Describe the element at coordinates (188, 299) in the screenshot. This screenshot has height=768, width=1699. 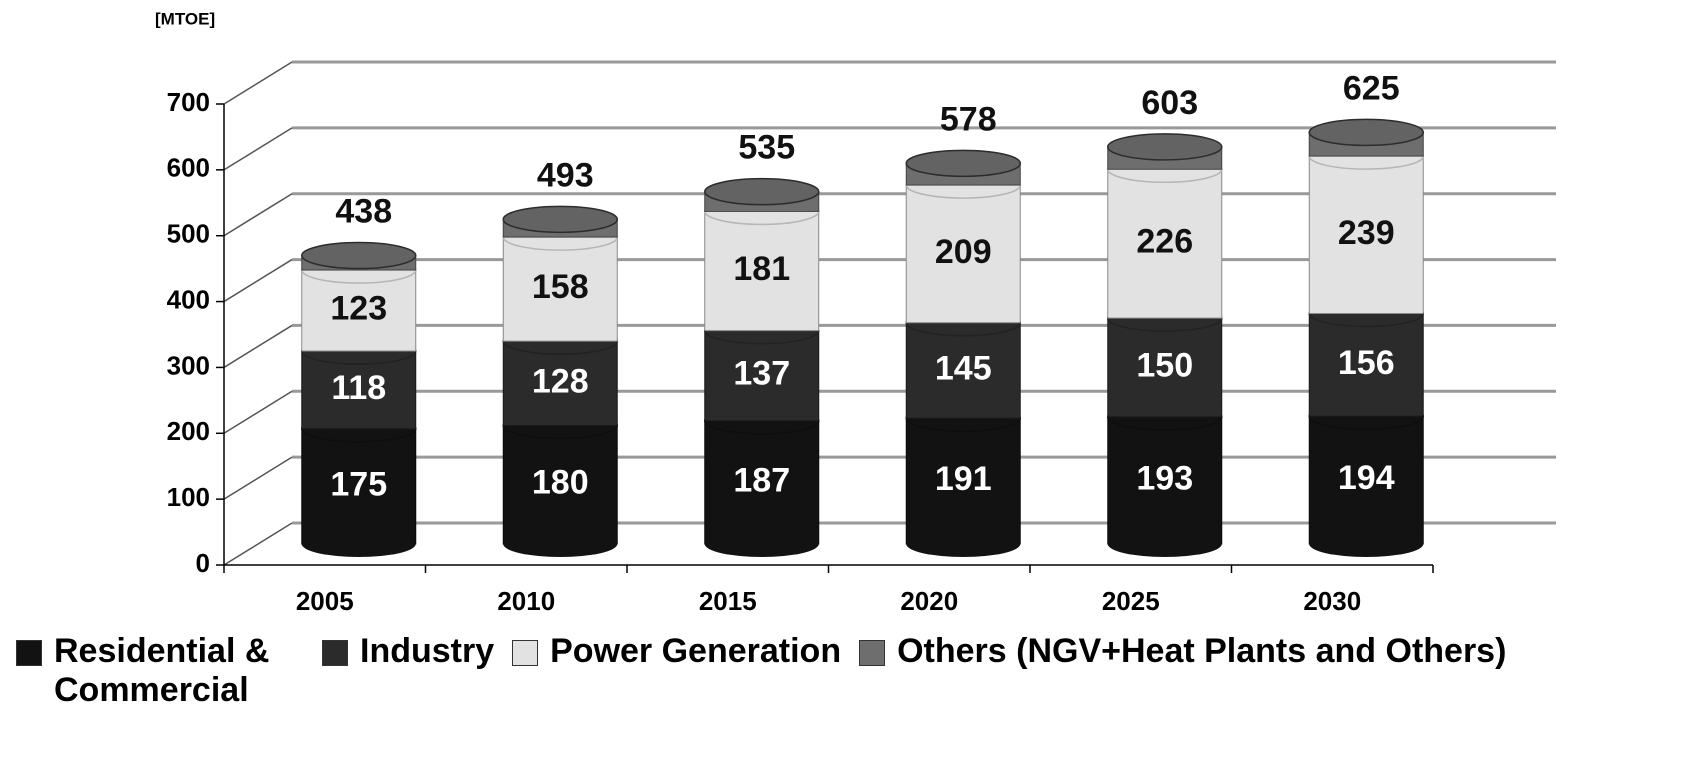
I see `y-tick-label: 400` at that location.